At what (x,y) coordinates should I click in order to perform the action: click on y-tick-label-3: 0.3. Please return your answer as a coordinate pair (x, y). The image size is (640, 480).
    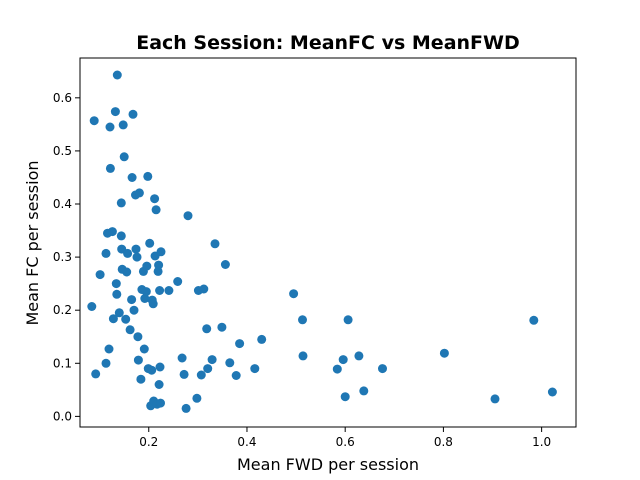
    Looking at the image, I should click on (62, 257).